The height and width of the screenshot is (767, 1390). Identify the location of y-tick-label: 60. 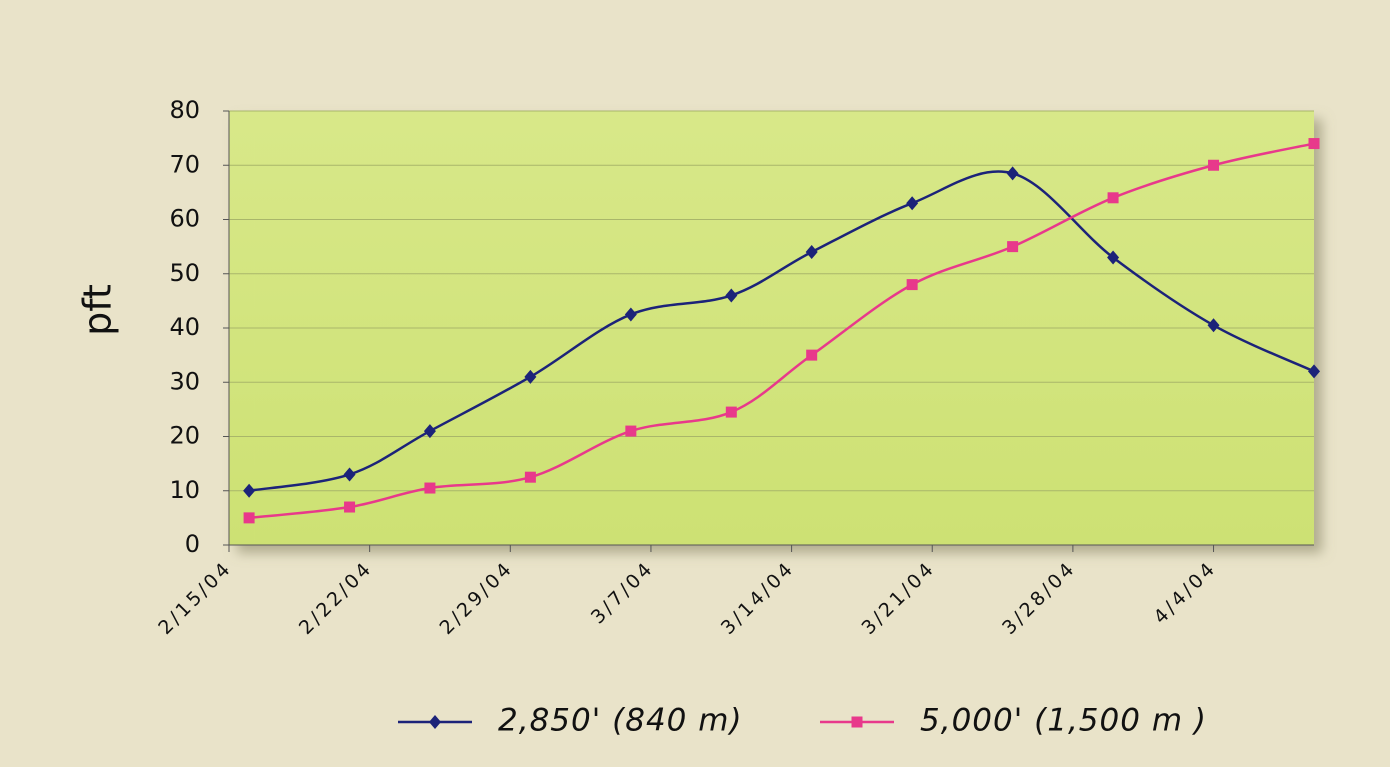
(184, 219).